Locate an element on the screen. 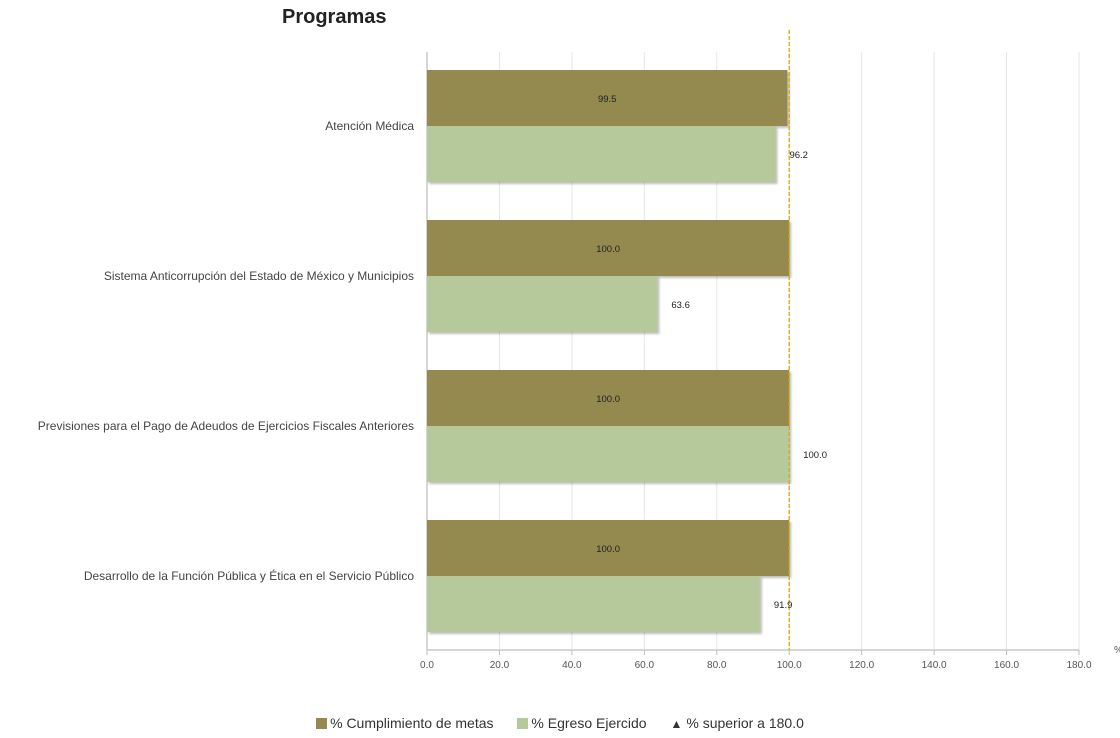  legend-item-cumplimiento: % Cumplimiento de metas is located at coordinates (405, 723).